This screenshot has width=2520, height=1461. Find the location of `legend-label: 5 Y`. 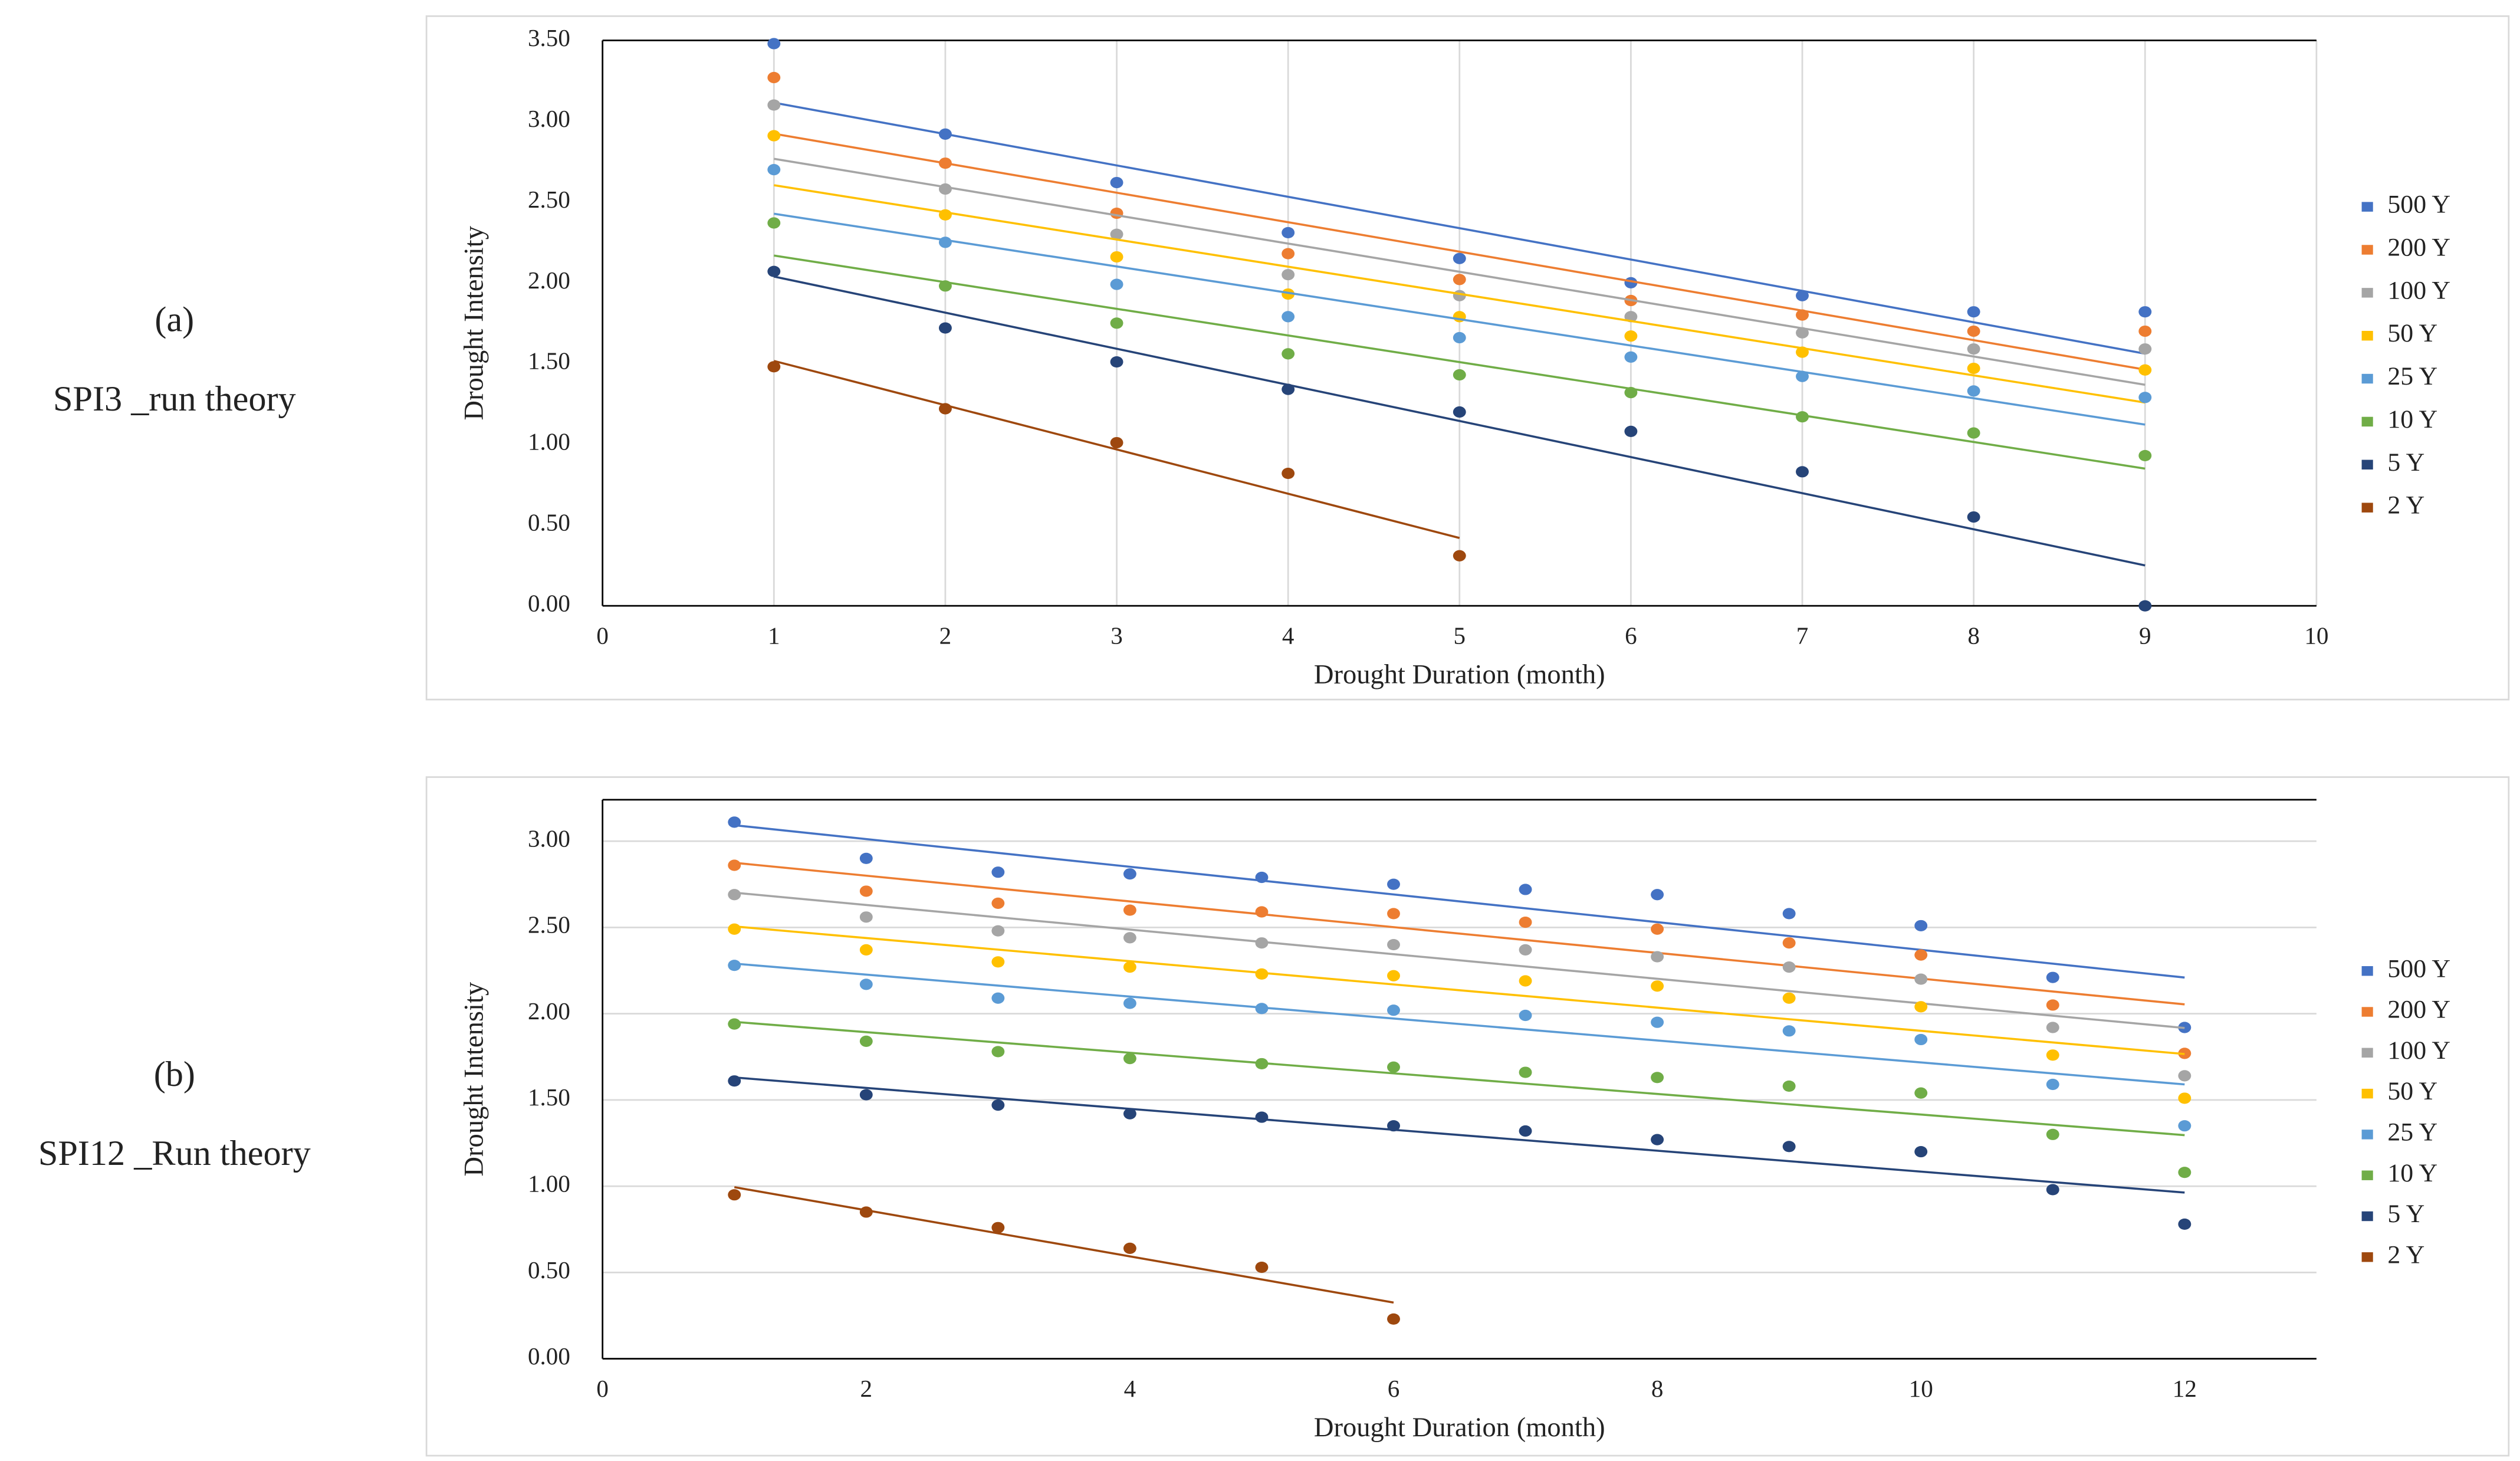

legend-label: 5 Y is located at coordinates (2405, 1214).